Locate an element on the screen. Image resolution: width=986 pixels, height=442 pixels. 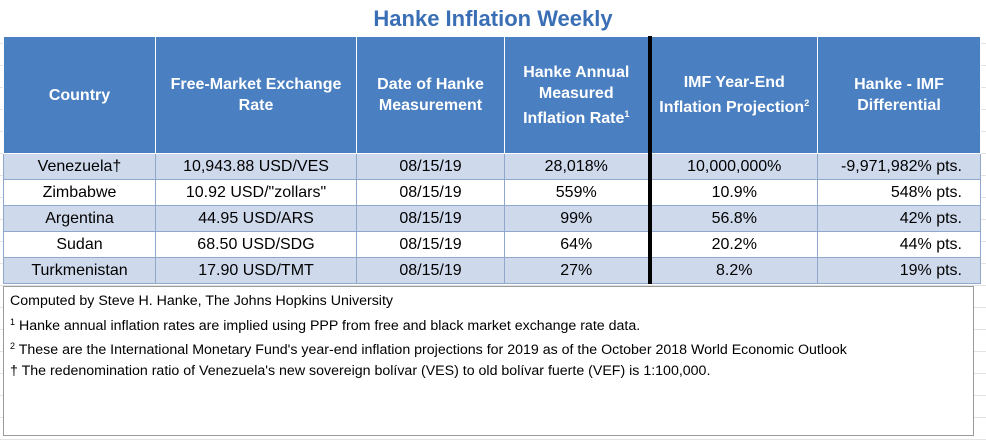
cell-imf: 56.8% is located at coordinates (732, 218).